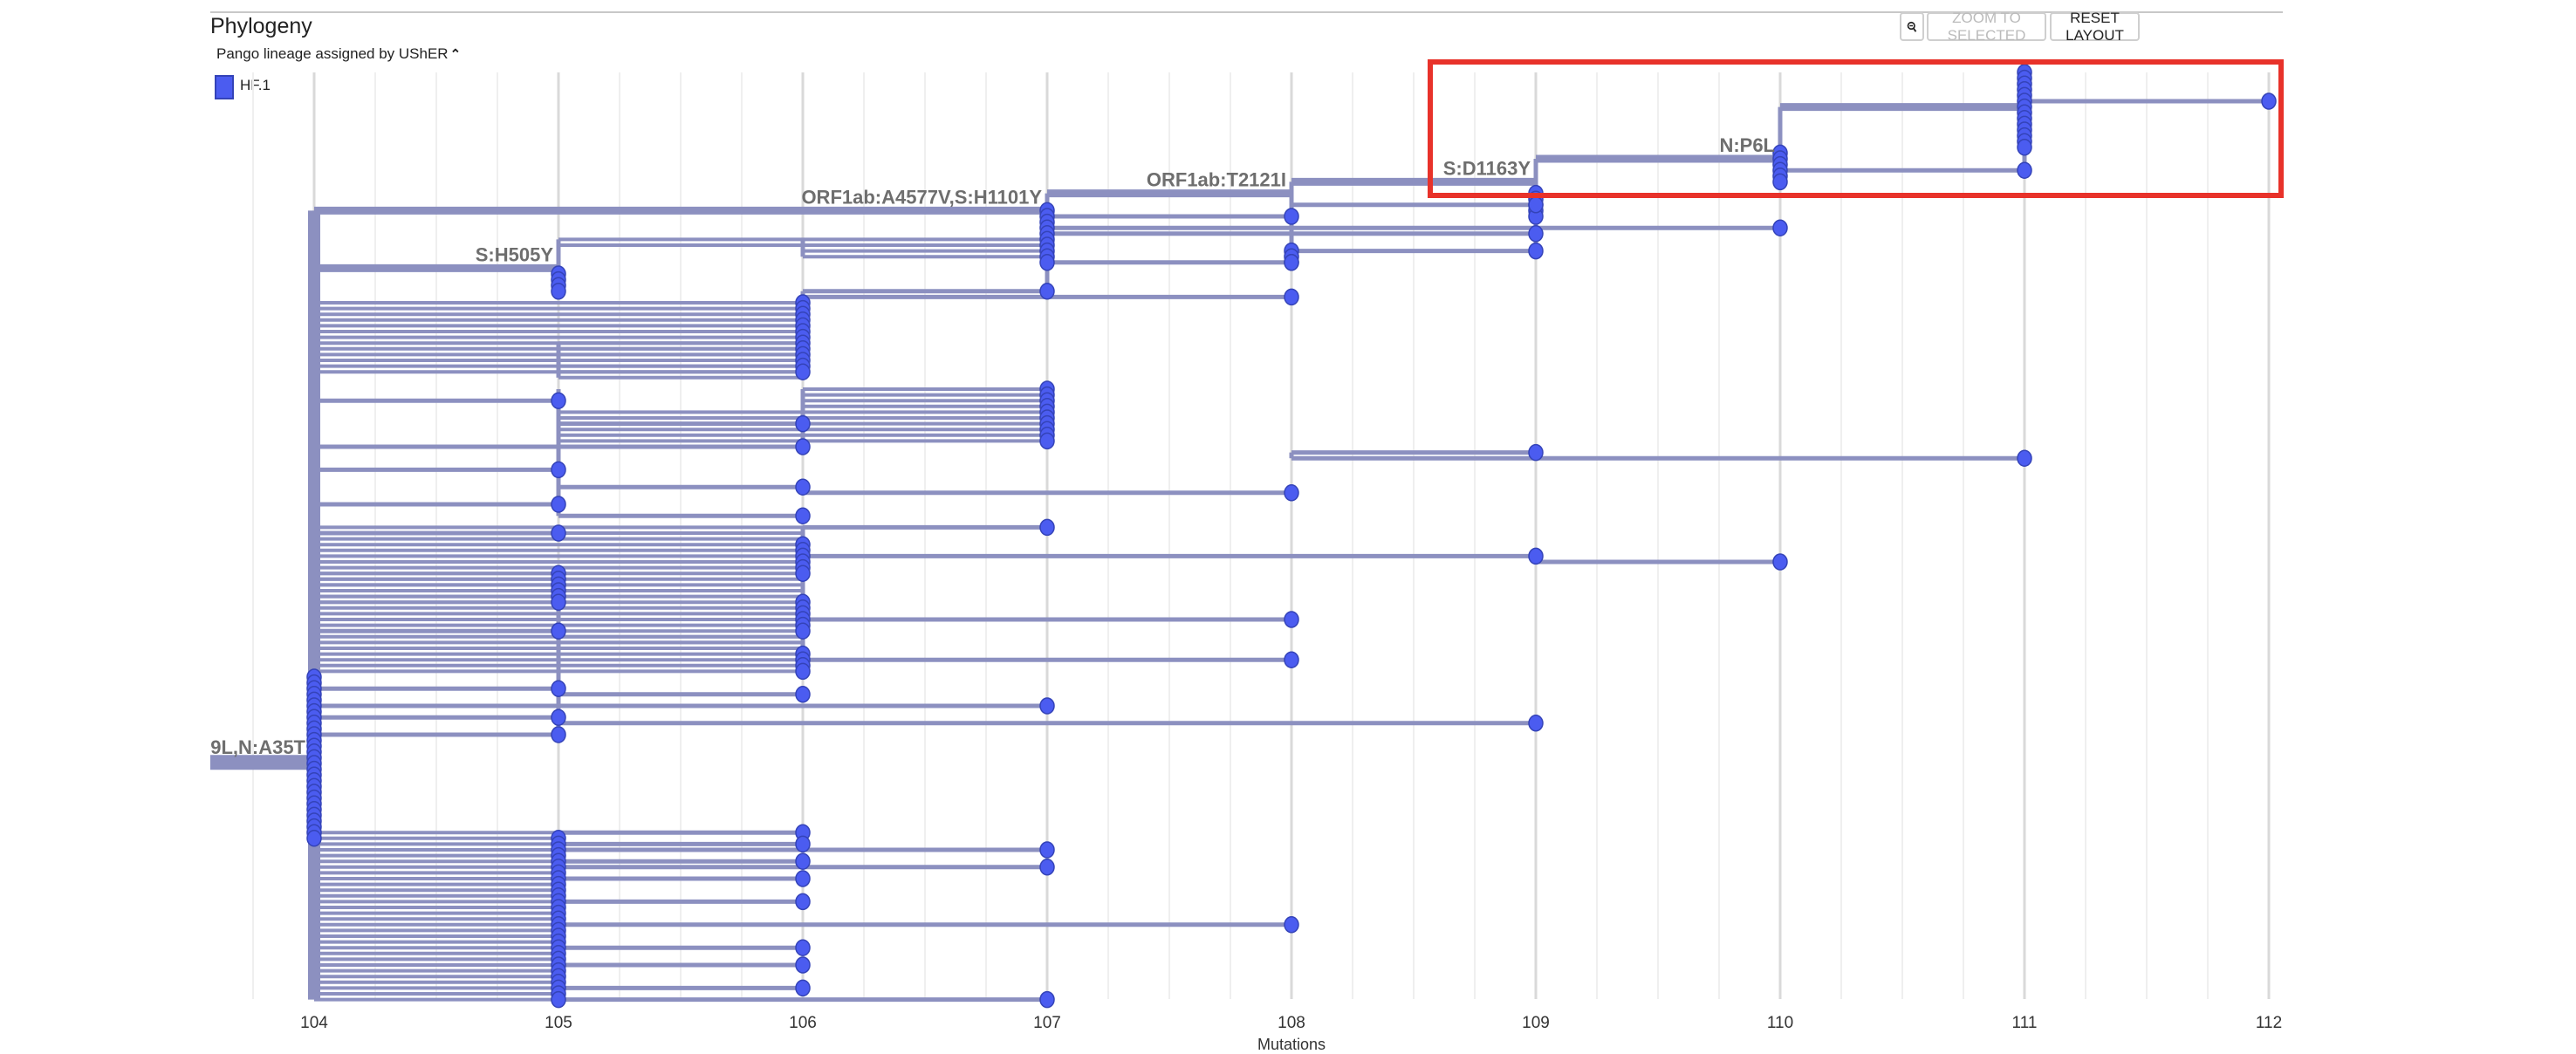 The height and width of the screenshot is (1054, 2576). What do you see at coordinates (332, 53) in the screenshot?
I see `color-by-label: Pango lineage assigned by UShER` at bounding box center [332, 53].